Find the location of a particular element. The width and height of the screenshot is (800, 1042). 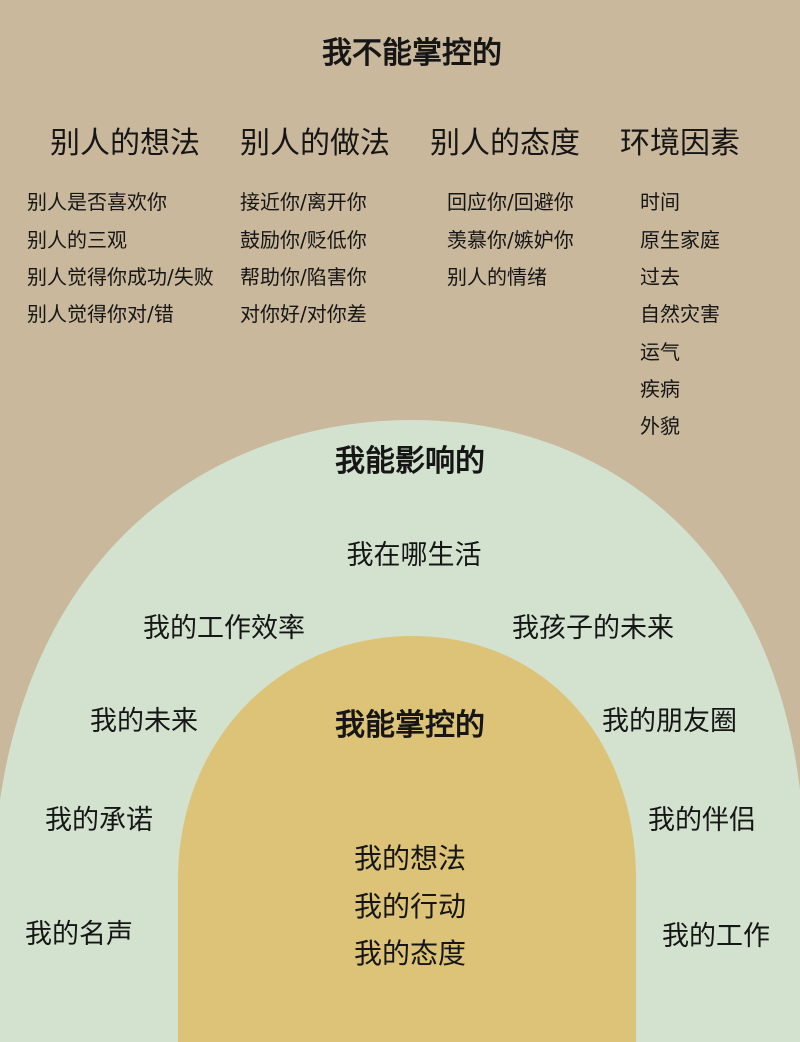

column-heading-others-thoughts: 别人的想法 is located at coordinates (125, 143).